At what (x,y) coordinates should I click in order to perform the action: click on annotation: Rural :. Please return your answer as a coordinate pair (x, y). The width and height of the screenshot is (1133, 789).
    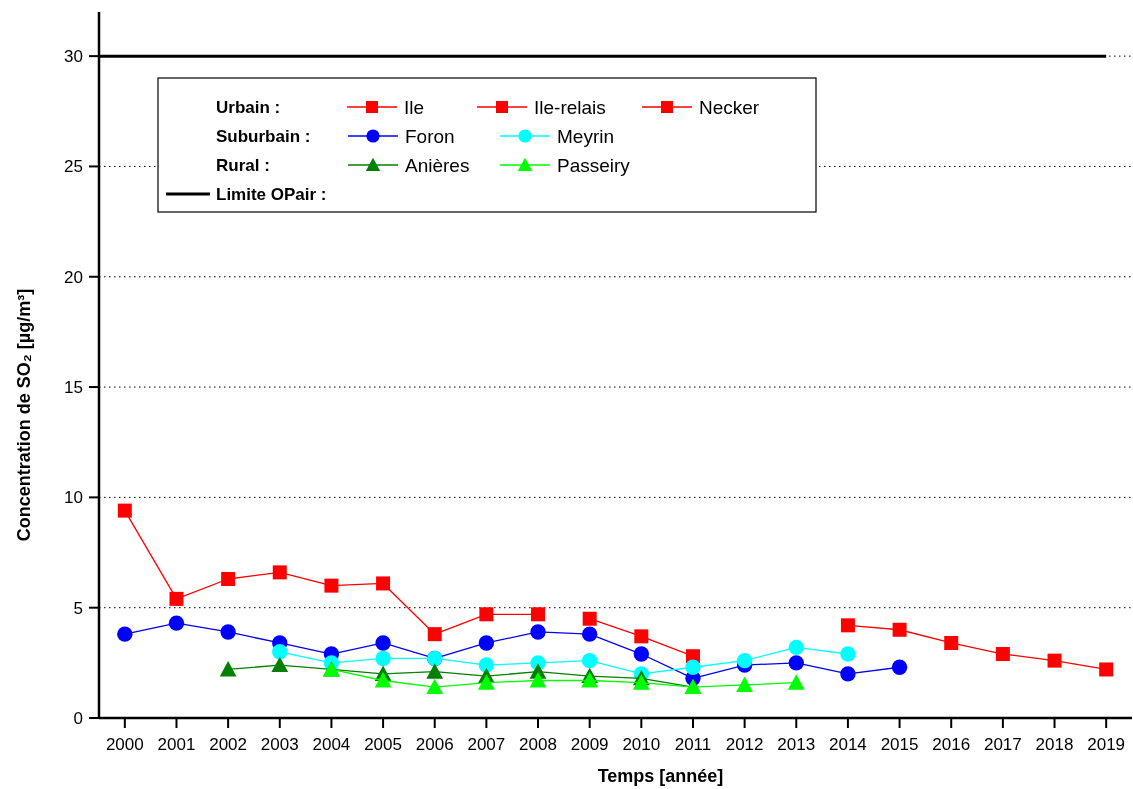
    Looking at the image, I should click on (243, 165).